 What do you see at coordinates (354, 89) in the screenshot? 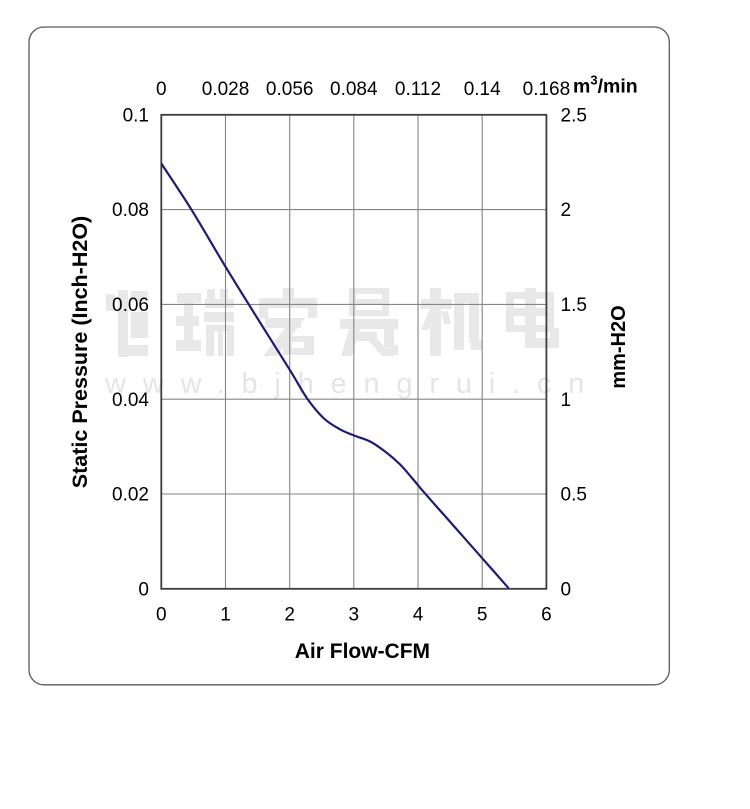
I see `svg-text: 0.084` at bounding box center [354, 89].